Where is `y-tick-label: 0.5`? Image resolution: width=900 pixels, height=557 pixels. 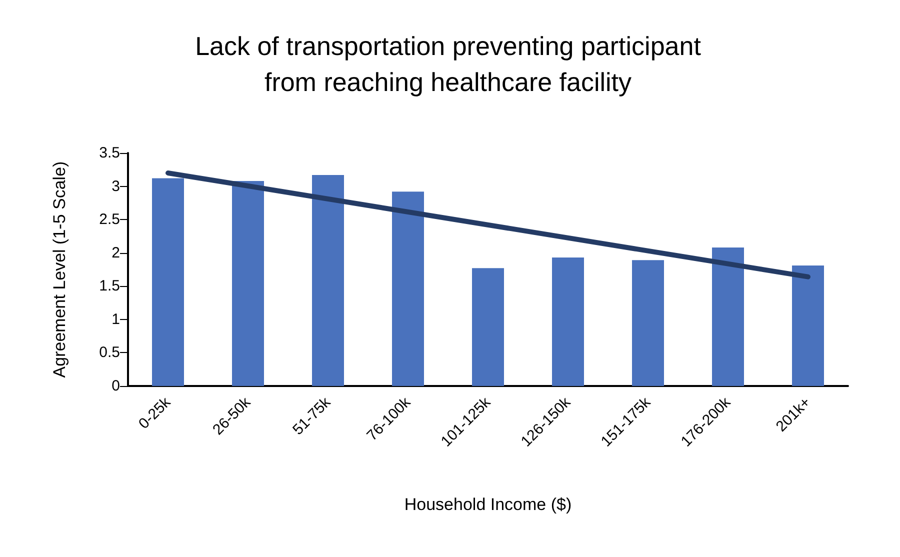
y-tick-label: 0.5 is located at coordinates (109, 353).